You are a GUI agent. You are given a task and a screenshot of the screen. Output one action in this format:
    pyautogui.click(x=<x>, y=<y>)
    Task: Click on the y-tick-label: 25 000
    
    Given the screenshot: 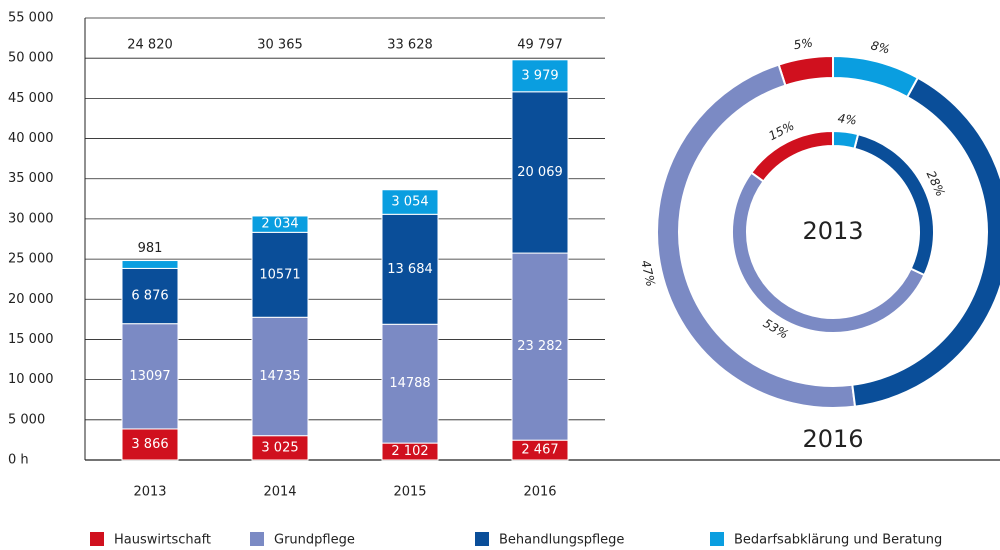 What is the action you would take?
    pyautogui.click(x=31, y=259)
    